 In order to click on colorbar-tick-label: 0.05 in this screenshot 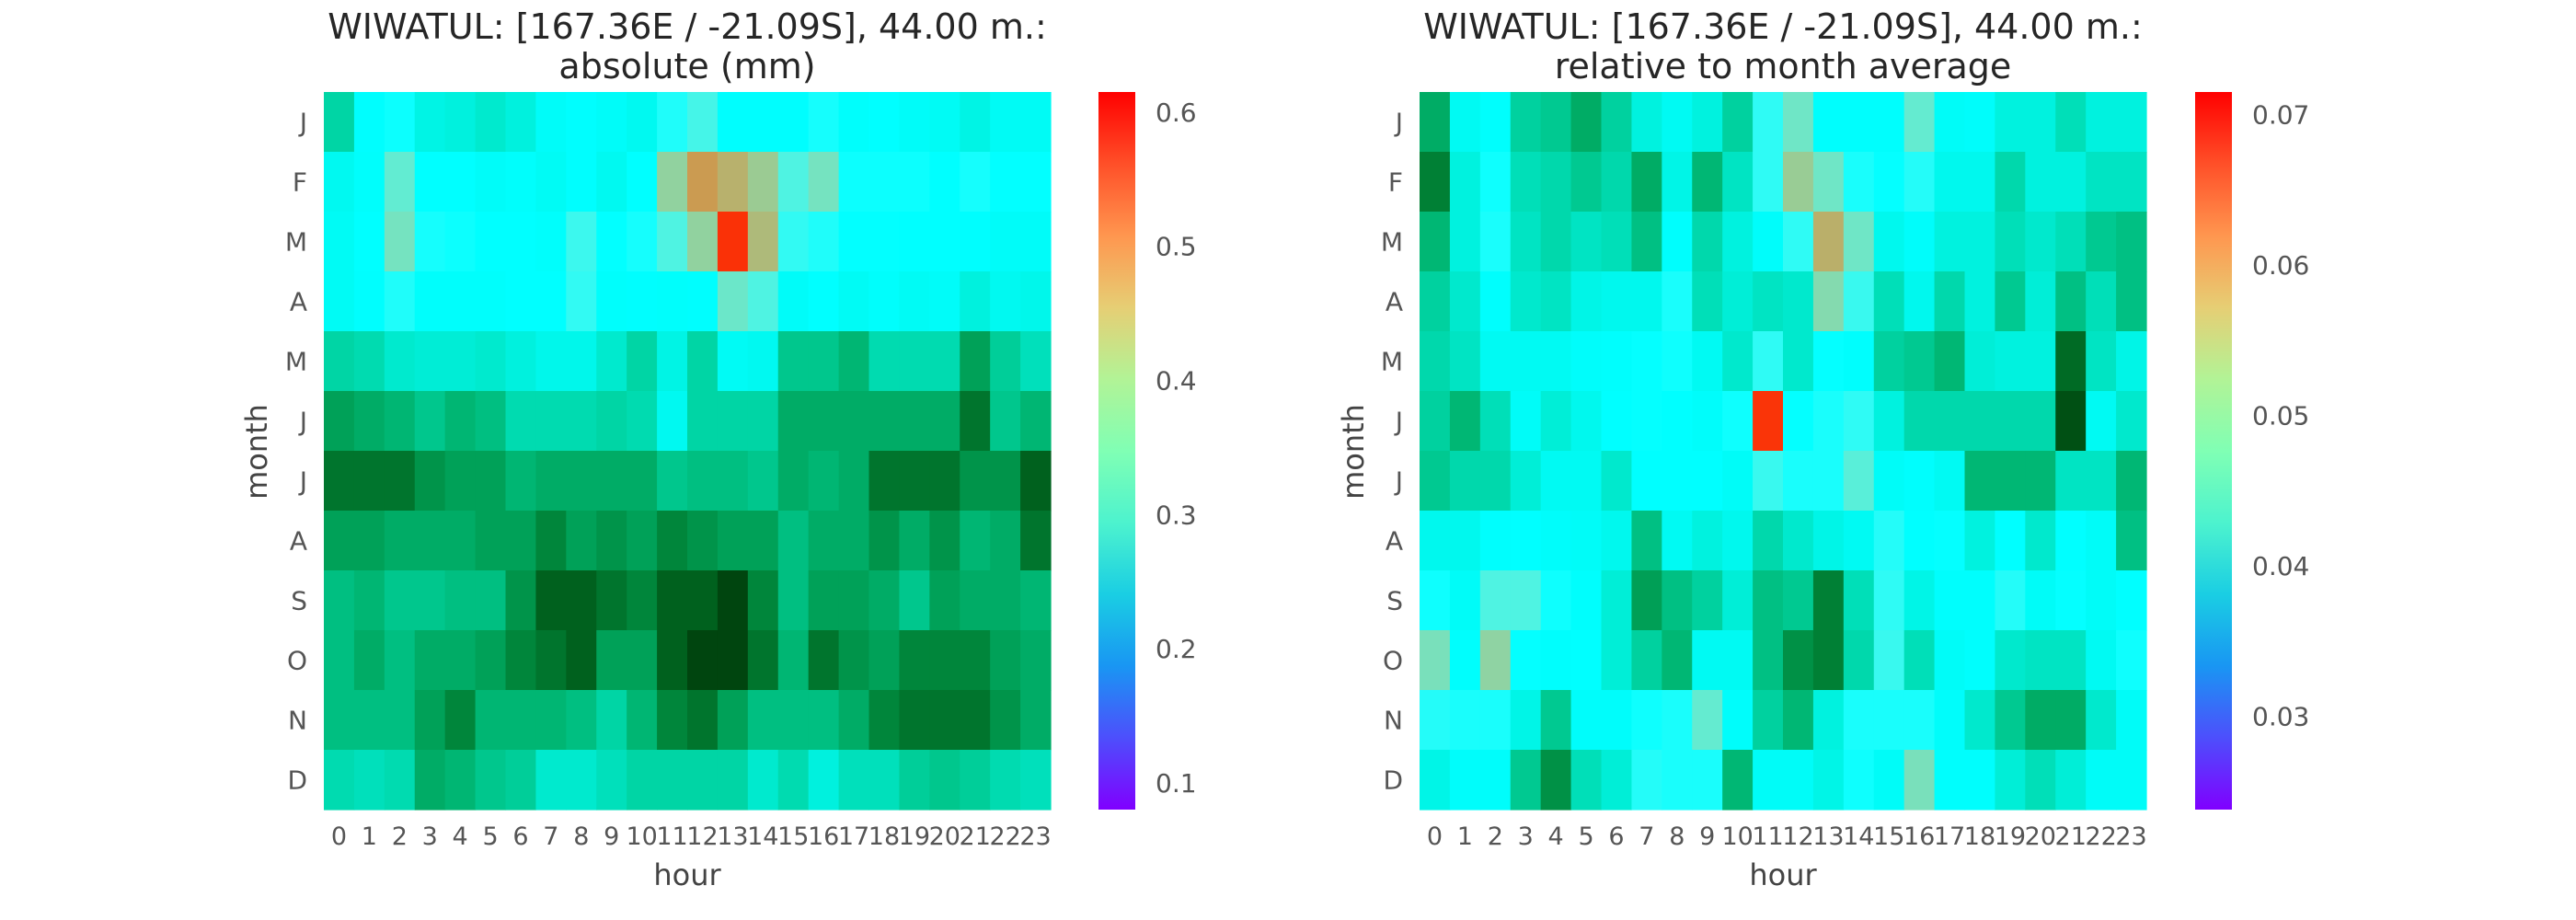, I will do `click(2280, 416)`.